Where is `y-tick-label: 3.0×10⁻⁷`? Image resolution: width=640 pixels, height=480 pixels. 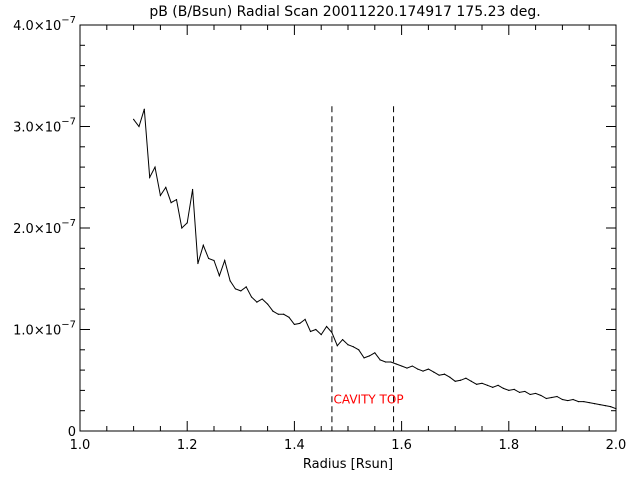
y-tick-label: 3.0×10⁻⁷ is located at coordinates (44, 126).